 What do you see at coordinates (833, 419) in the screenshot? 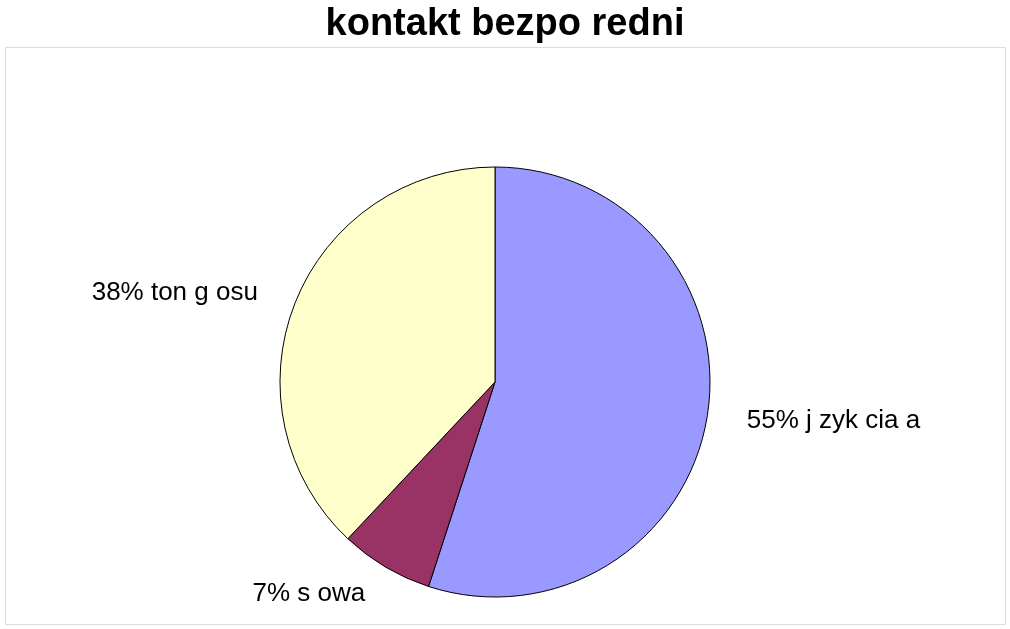
I see `slice-label: 55% j zyk cia a` at bounding box center [833, 419].